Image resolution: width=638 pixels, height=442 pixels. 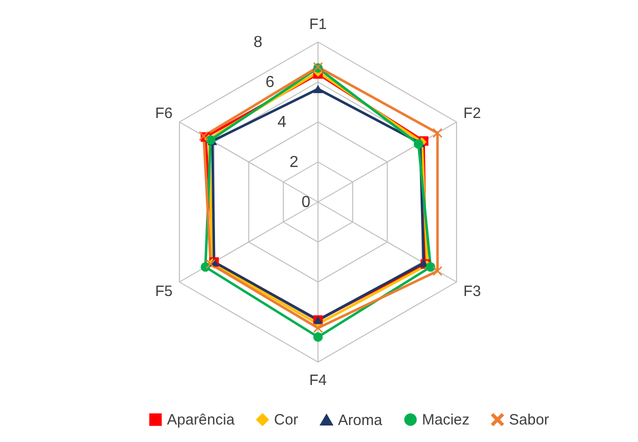 I want to click on y-tick-label: 6, so click(x=270, y=82).